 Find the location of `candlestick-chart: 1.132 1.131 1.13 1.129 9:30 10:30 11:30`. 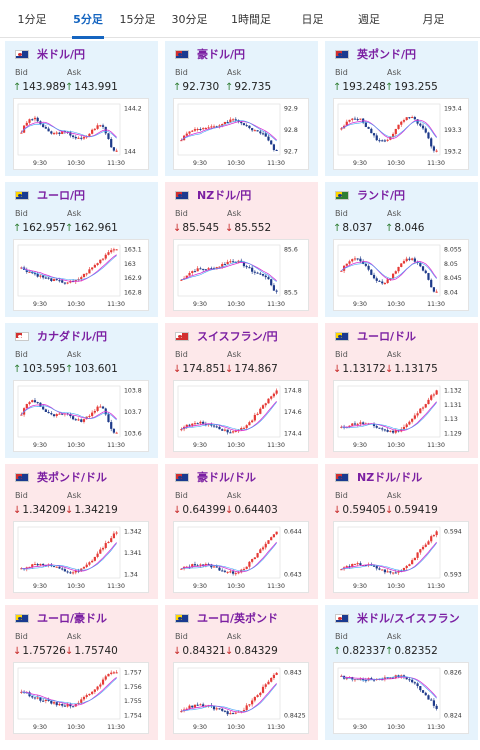

candlestick-chart: 1.132 1.131 1.13 1.129 9:30 10:30 11:30 is located at coordinates (399, 417).